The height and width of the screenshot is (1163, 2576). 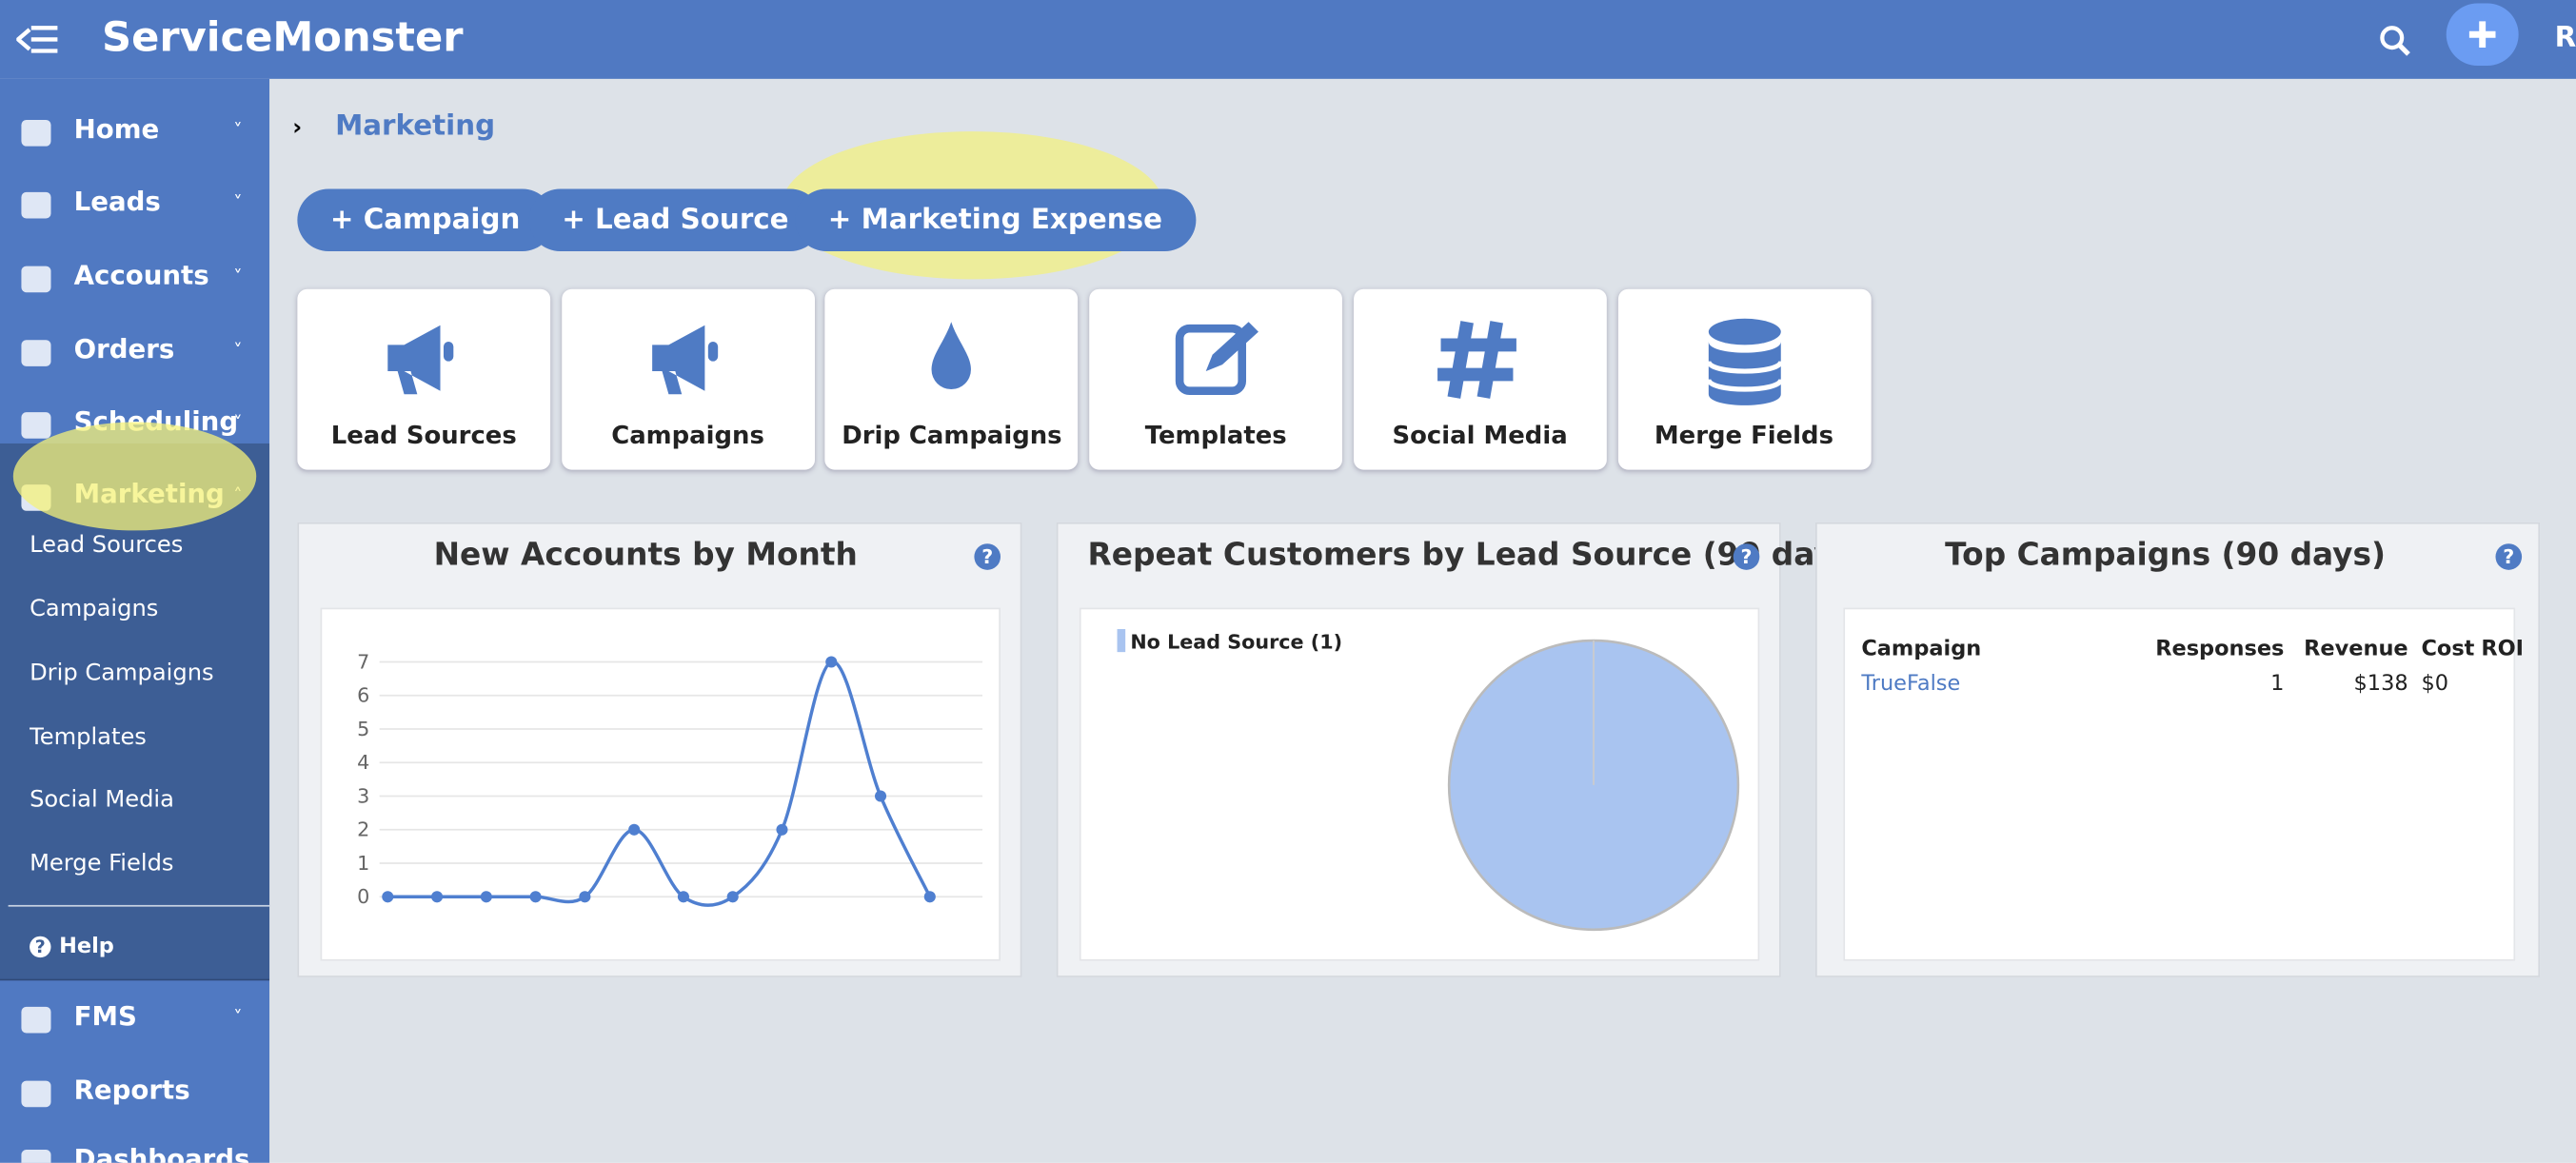 I want to click on menu-item: Reports, so click(x=131, y=1090).